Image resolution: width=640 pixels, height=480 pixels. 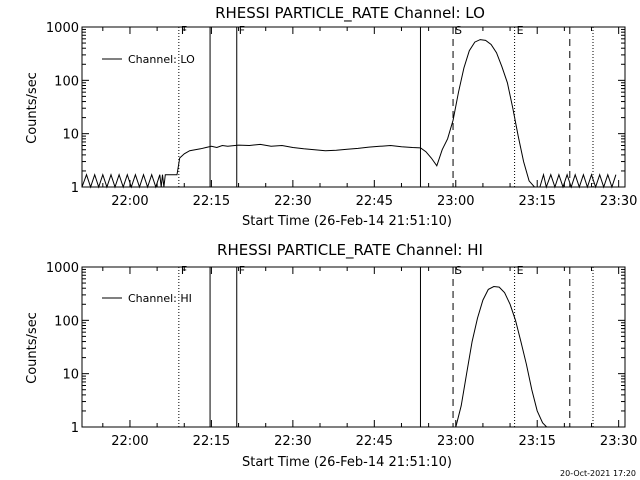 What do you see at coordinates (350, 250) in the screenshot?
I see `chart-title-hi: RHESSI PARTICLE_RATE Channel: HI` at bounding box center [350, 250].